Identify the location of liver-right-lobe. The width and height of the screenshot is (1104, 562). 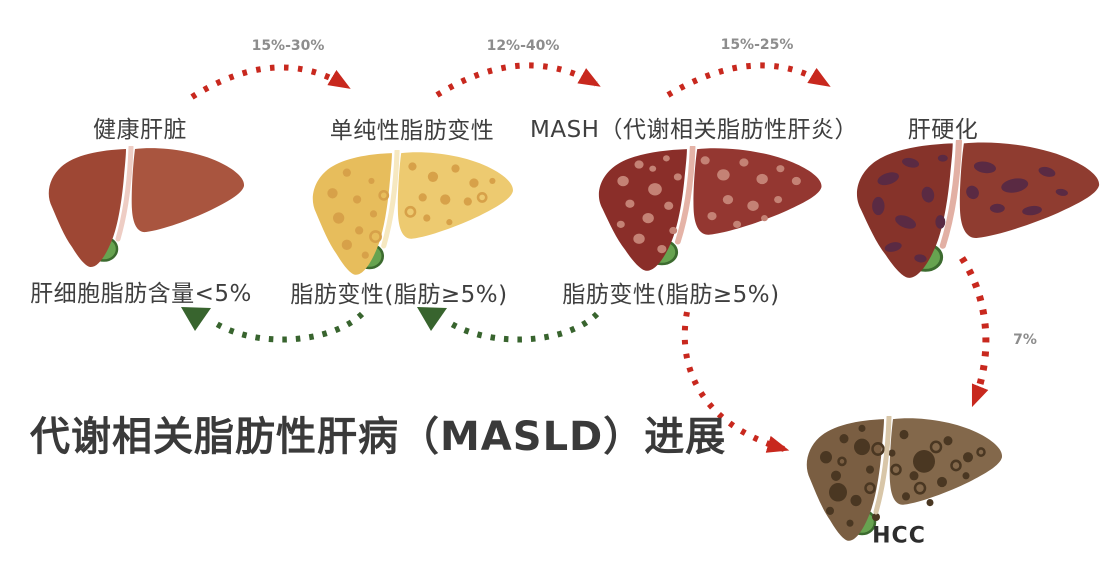
(188, 190).